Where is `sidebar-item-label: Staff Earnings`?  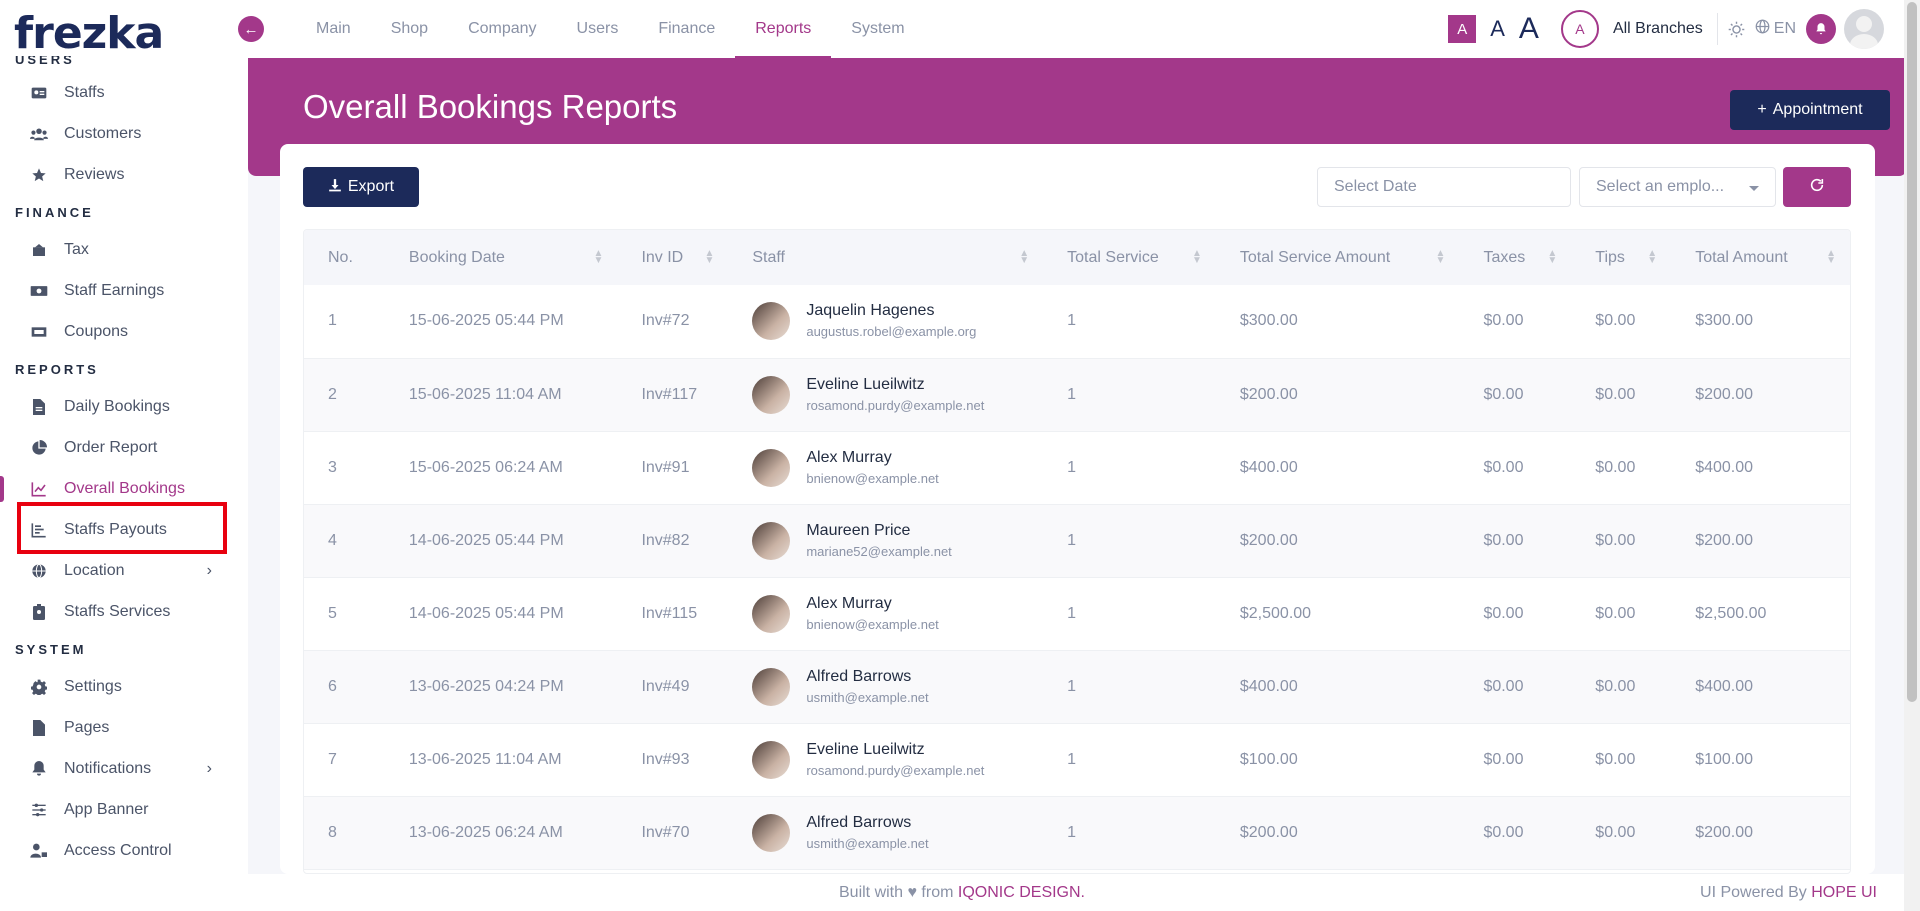 sidebar-item-label: Staff Earnings is located at coordinates (114, 290).